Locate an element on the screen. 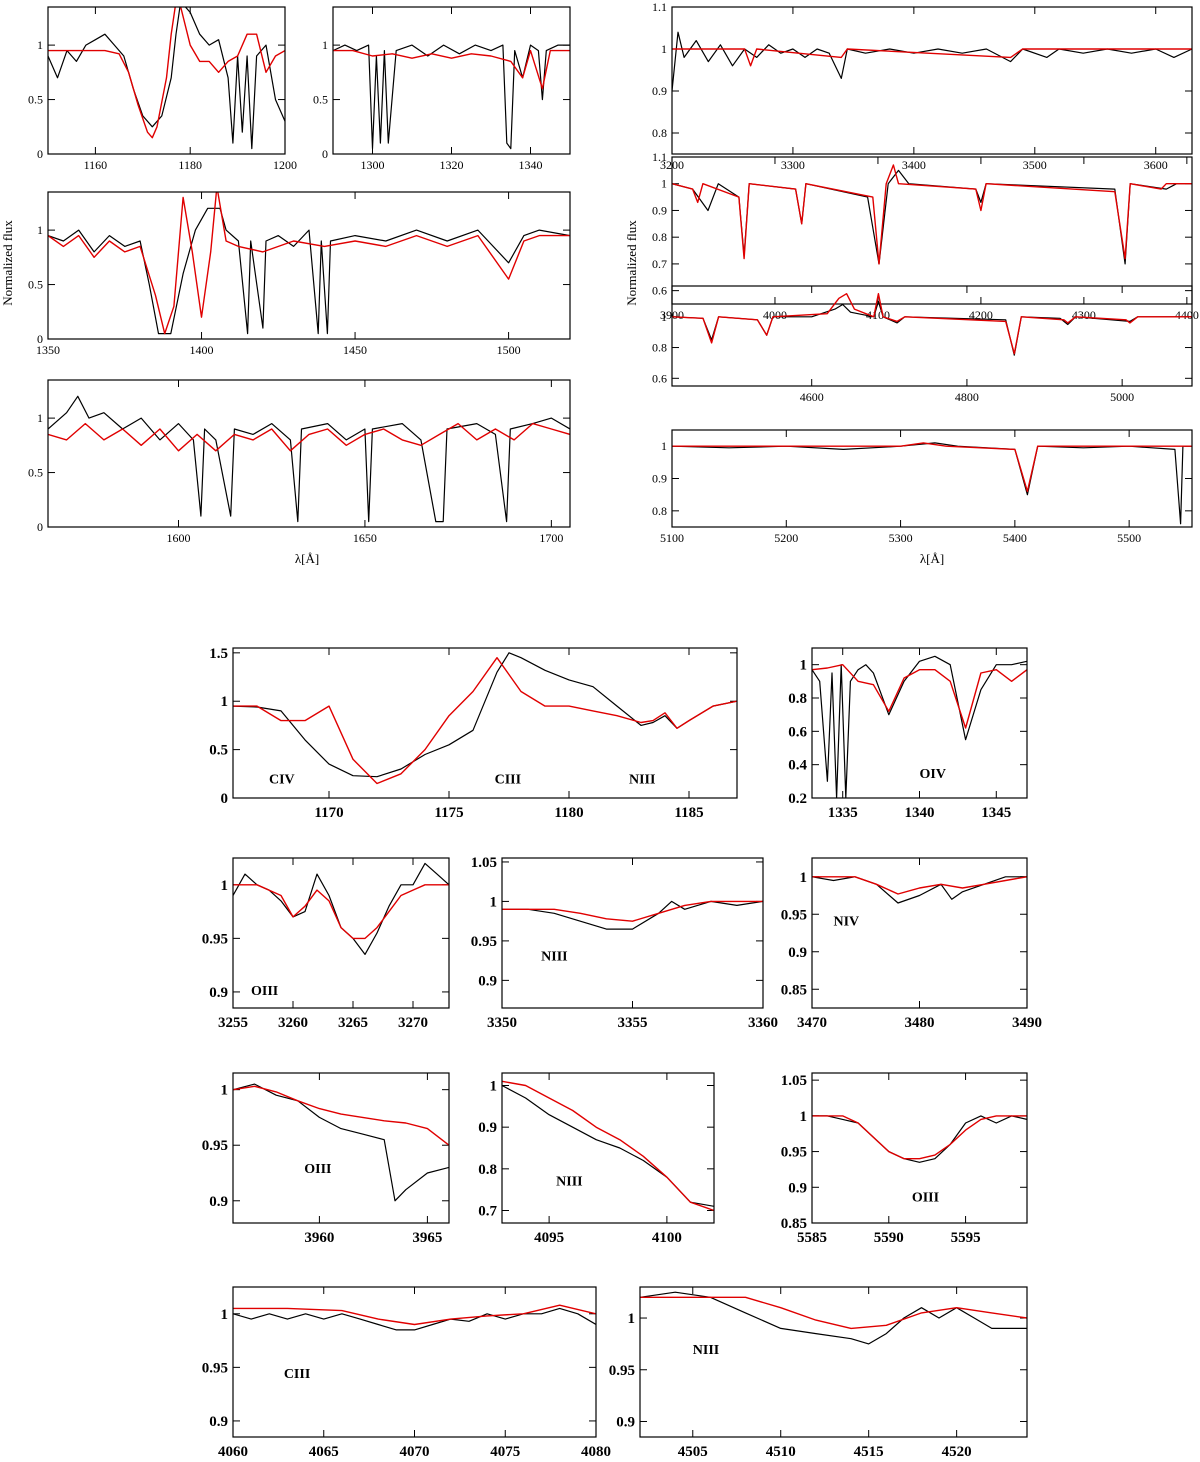  x-tick-label: 4400 is located at coordinates (1187, 315).